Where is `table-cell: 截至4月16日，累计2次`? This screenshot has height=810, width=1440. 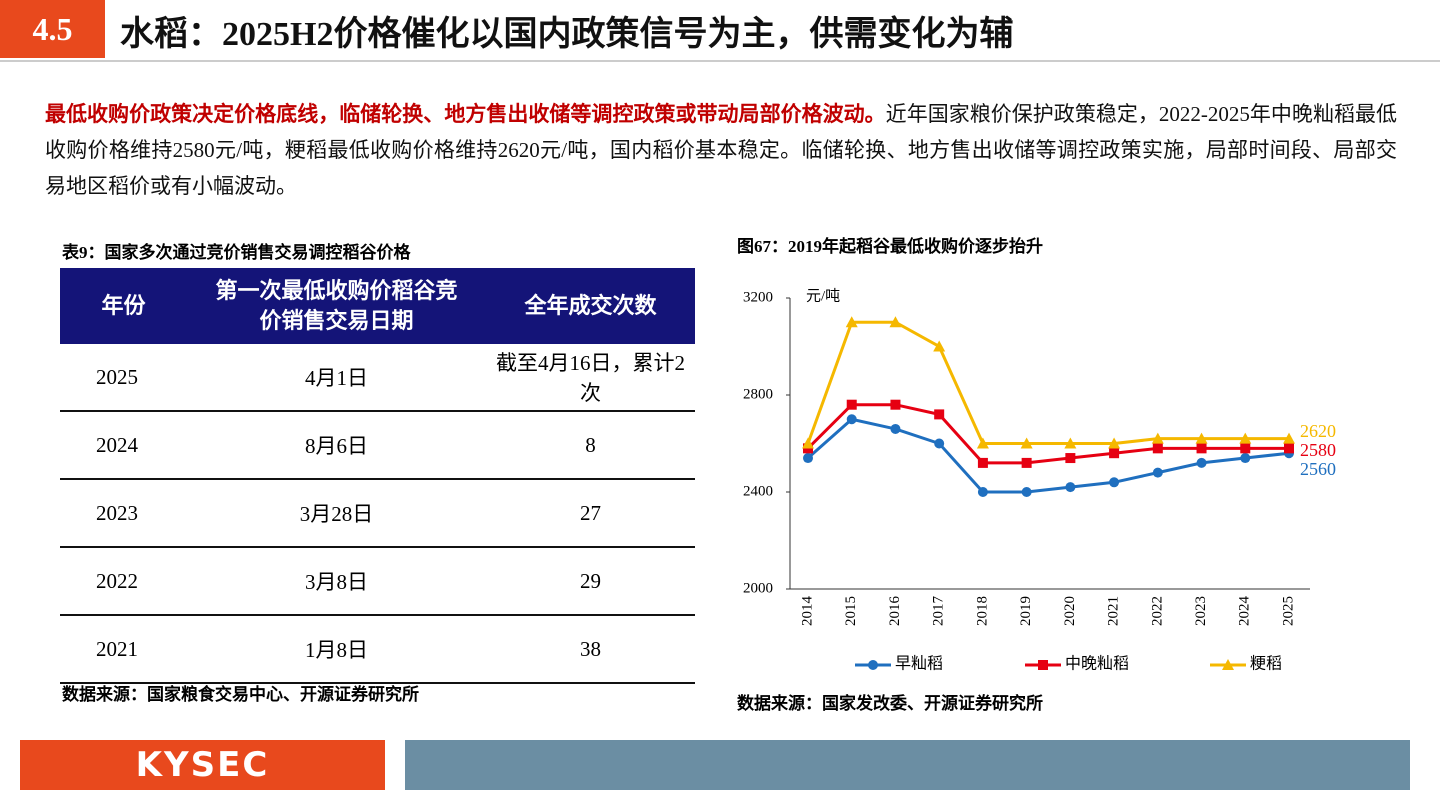
table-cell: 截至4月16日，累计2次 is located at coordinates (590, 378).